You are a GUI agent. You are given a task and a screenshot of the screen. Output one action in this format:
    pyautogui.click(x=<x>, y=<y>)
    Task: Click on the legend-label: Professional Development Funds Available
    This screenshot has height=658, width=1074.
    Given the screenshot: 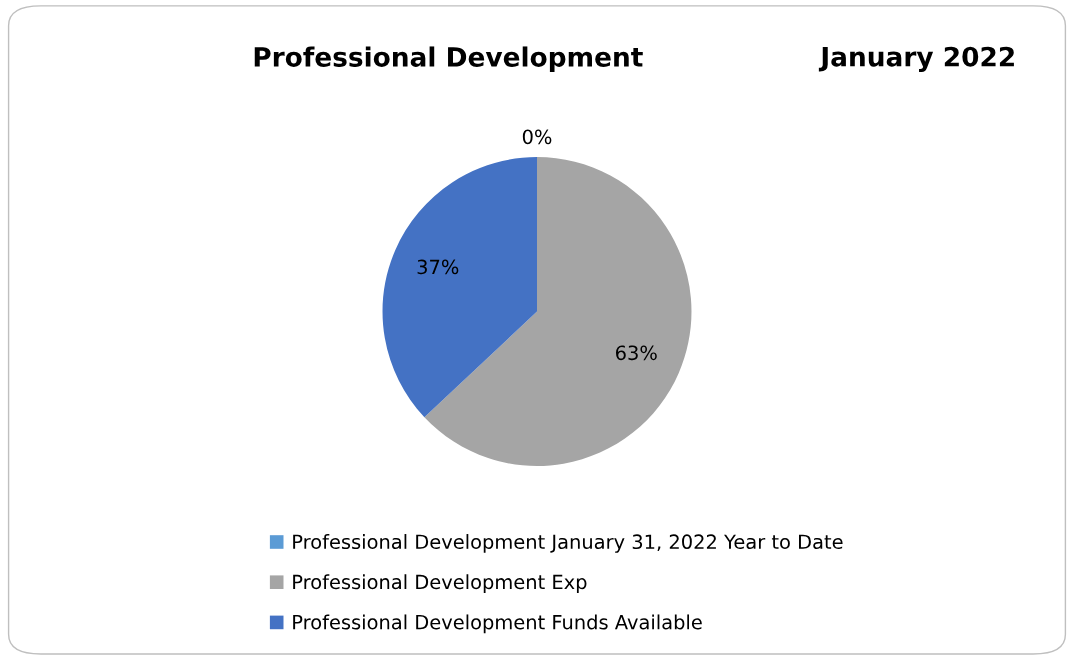 What is the action you would take?
    pyautogui.click(x=497, y=624)
    